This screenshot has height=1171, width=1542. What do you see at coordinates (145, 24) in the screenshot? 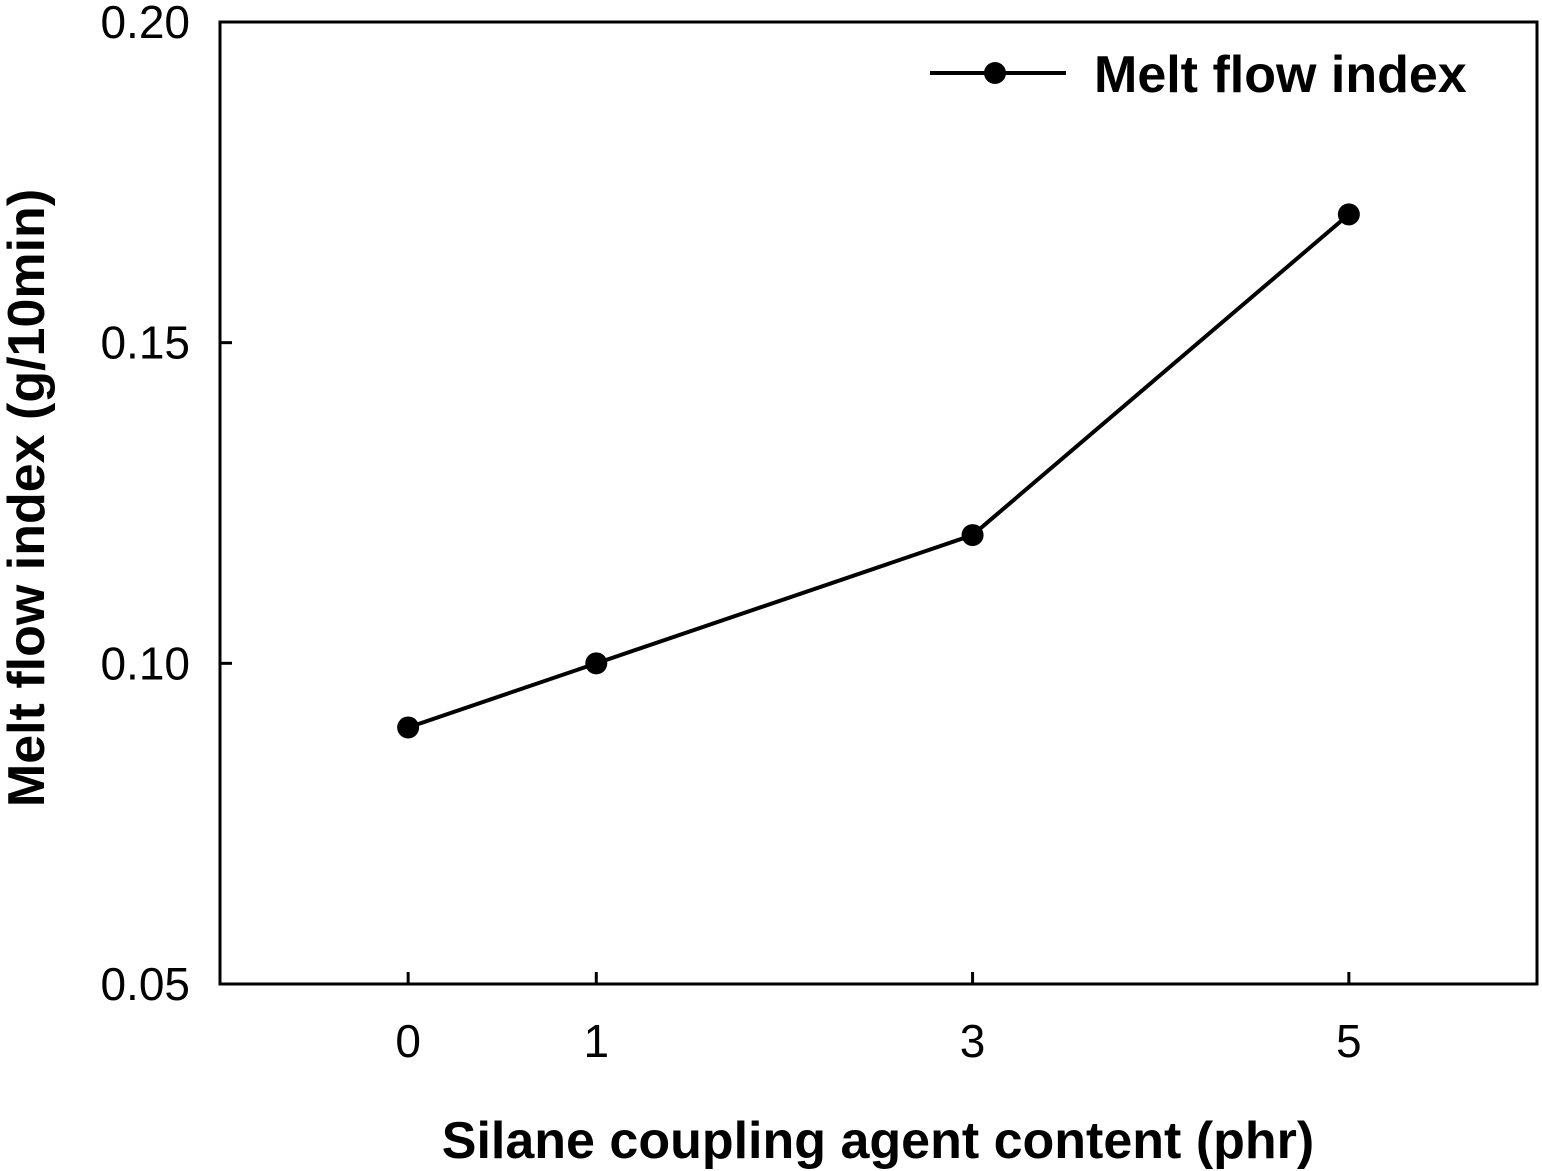
I see `y-tick-label: 0.20` at bounding box center [145, 24].